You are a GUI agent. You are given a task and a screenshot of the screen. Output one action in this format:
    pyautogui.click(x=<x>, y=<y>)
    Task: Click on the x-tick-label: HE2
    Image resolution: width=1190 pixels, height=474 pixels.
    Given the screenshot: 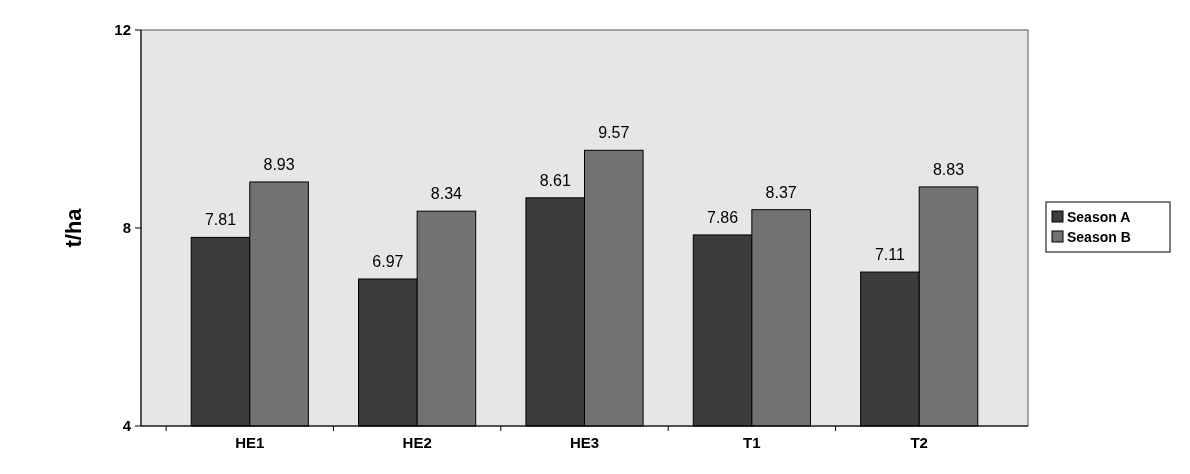 What is the action you would take?
    pyautogui.click(x=417, y=442)
    